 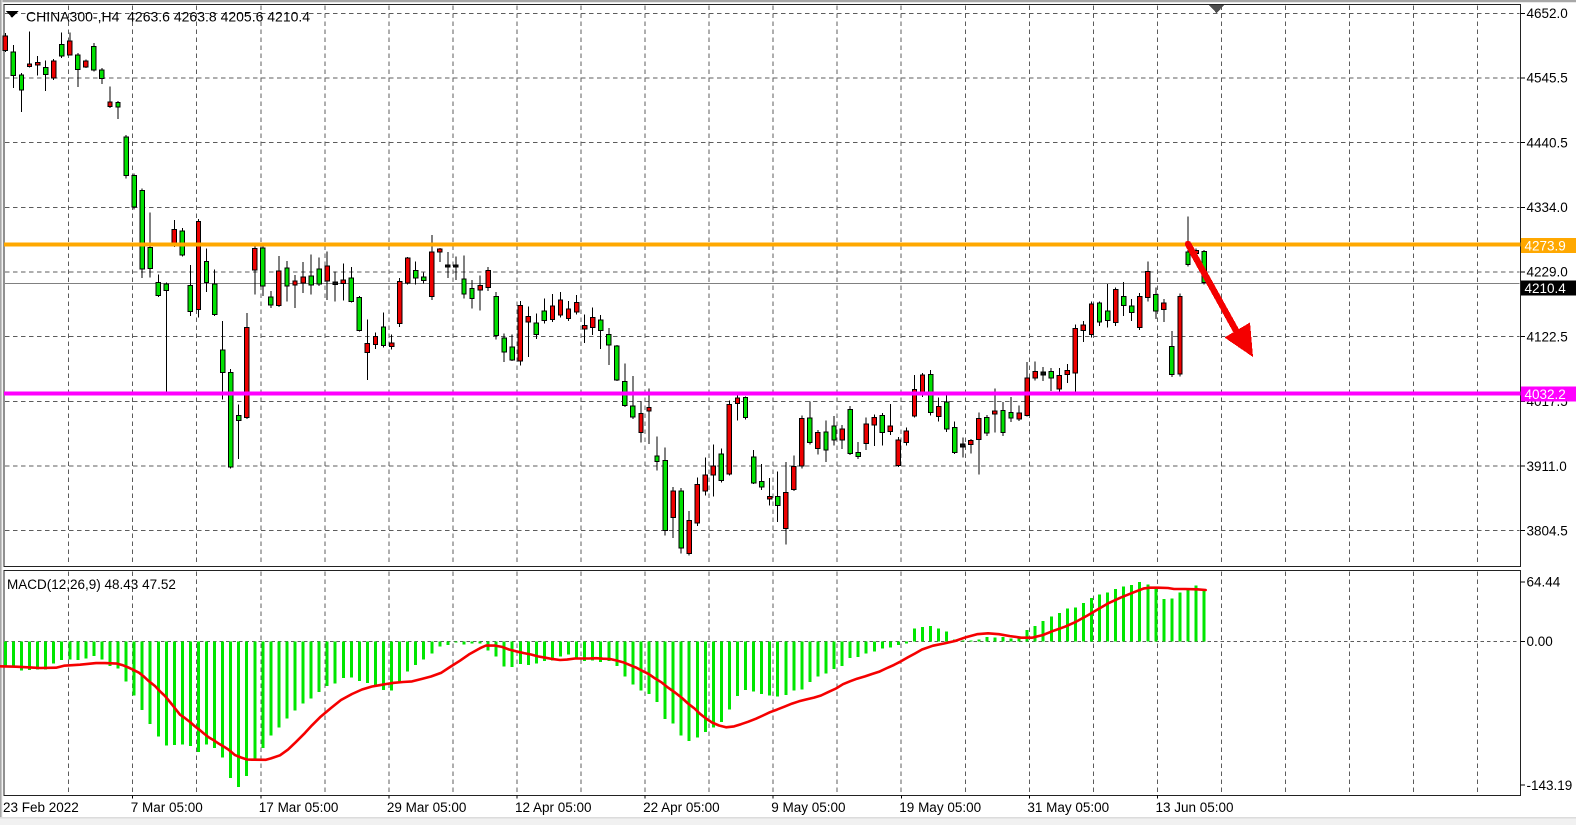 What do you see at coordinates (940, 807) in the screenshot?
I see `svg-text: 19 May 05:00` at bounding box center [940, 807].